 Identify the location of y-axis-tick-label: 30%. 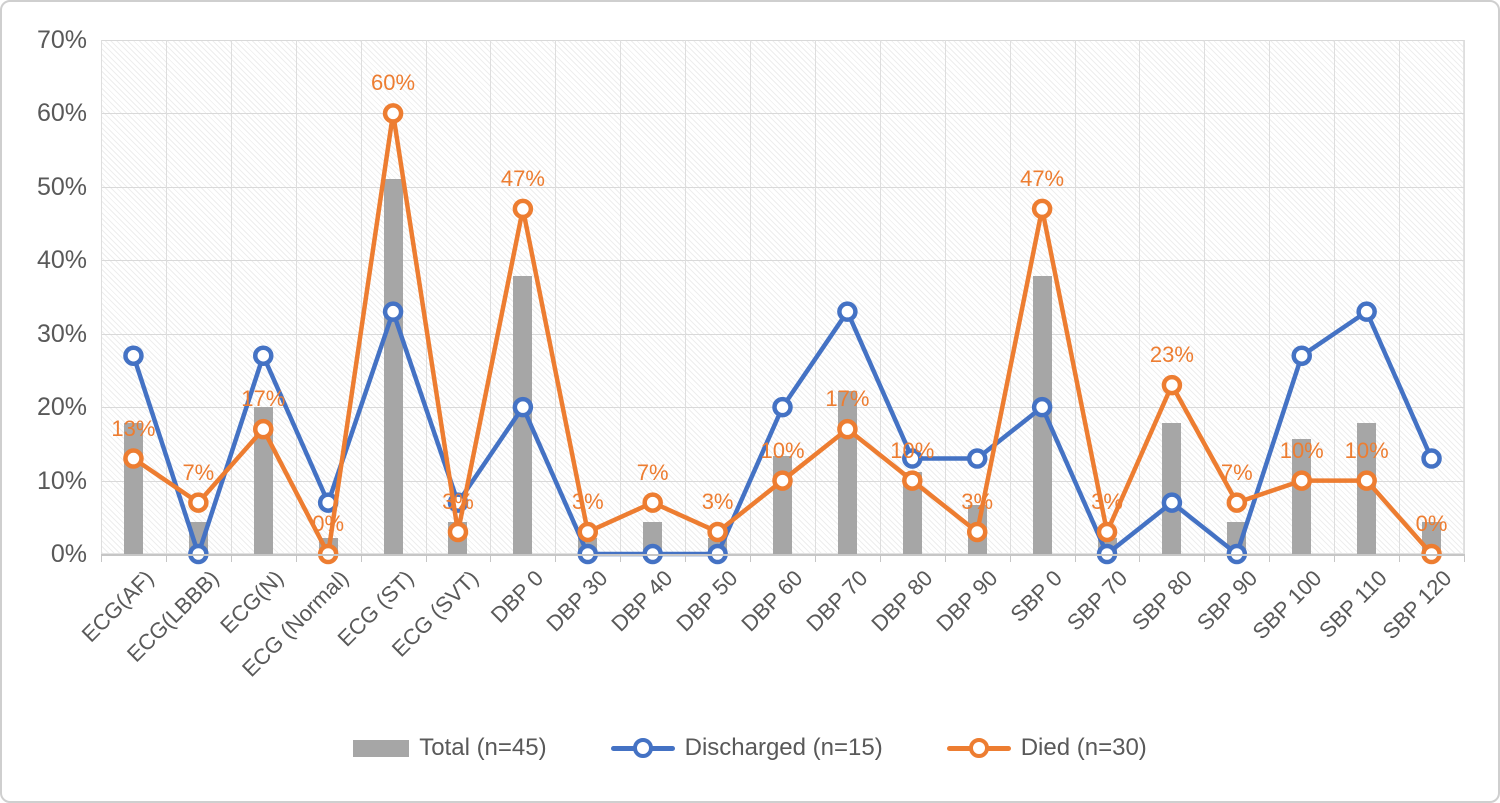
(61, 333).